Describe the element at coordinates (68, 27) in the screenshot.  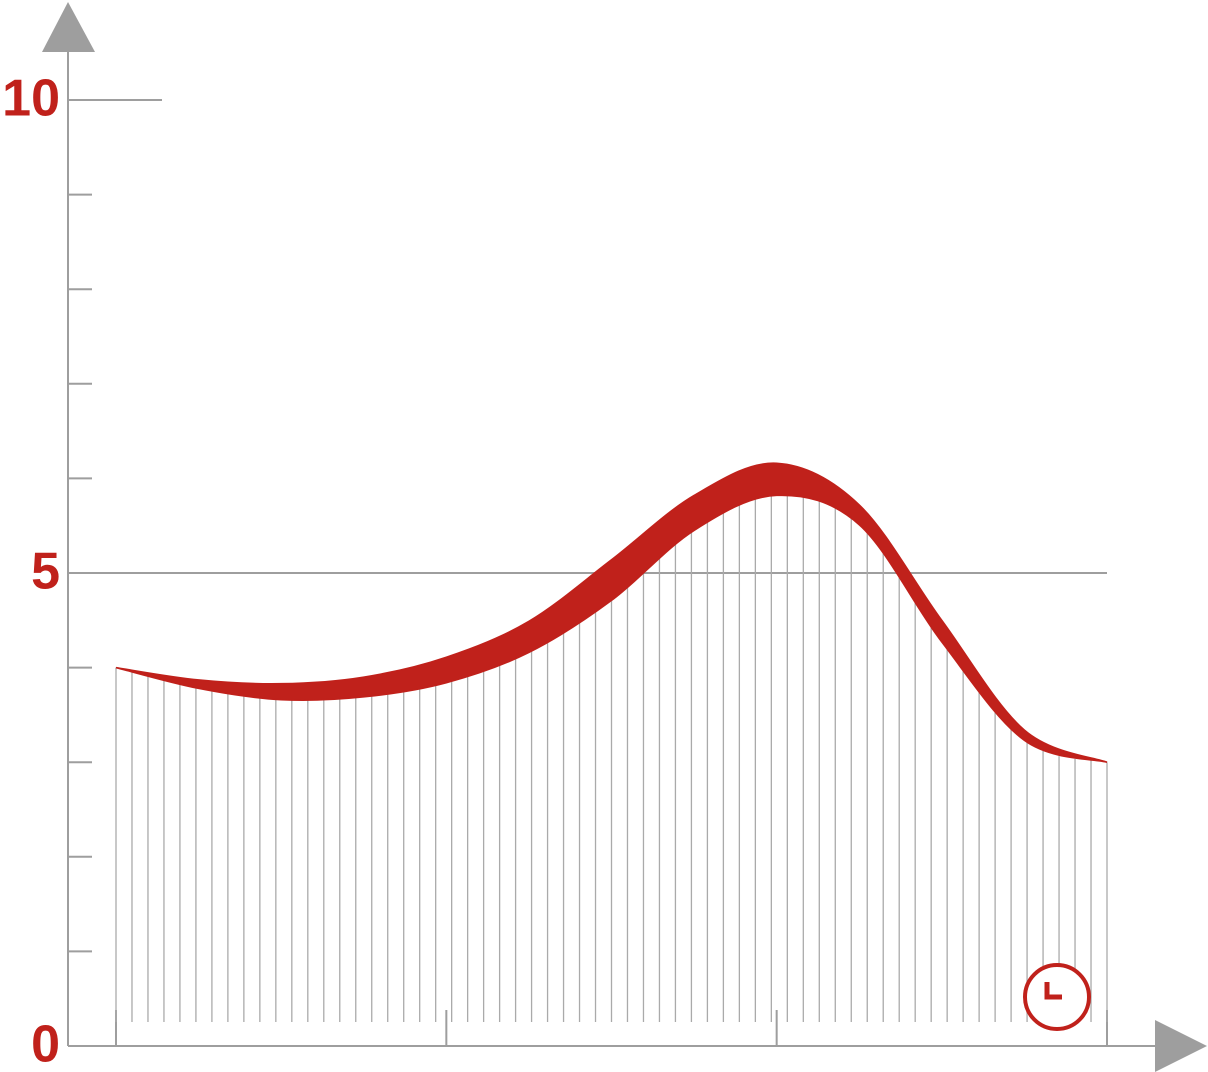
I see `y-axis-arrow` at that location.